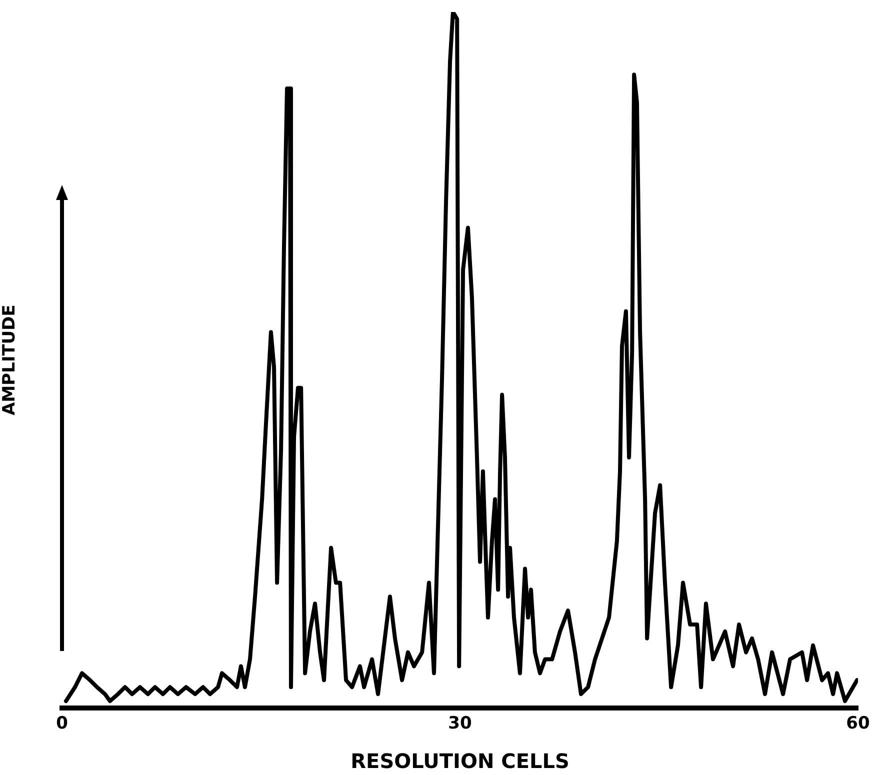 The width and height of the screenshot is (879, 775). What do you see at coordinates (62, 724) in the screenshot?
I see `x-tick-label: 0` at bounding box center [62, 724].